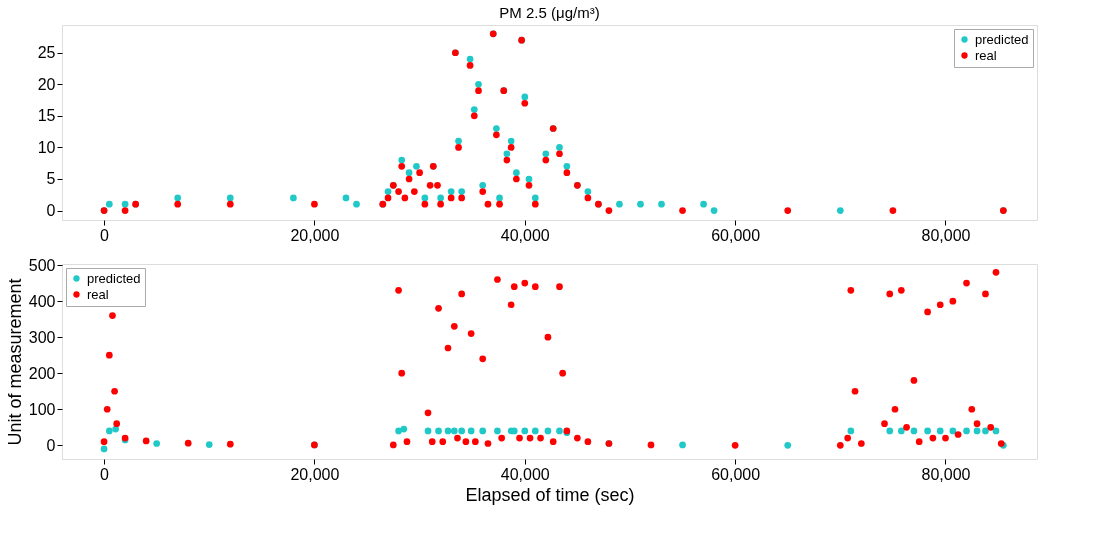 Image resolution: width=1101 pixels, height=541 pixels. What do you see at coordinates (42, 265) in the screenshot?
I see `y-tick-label: 500` at bounding box center [42, 265].